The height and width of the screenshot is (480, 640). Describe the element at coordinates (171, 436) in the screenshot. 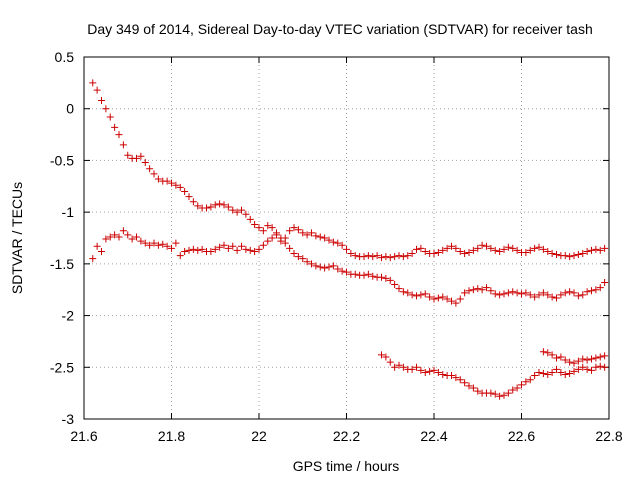

I see `x-tick-label: 21.8` at that location.